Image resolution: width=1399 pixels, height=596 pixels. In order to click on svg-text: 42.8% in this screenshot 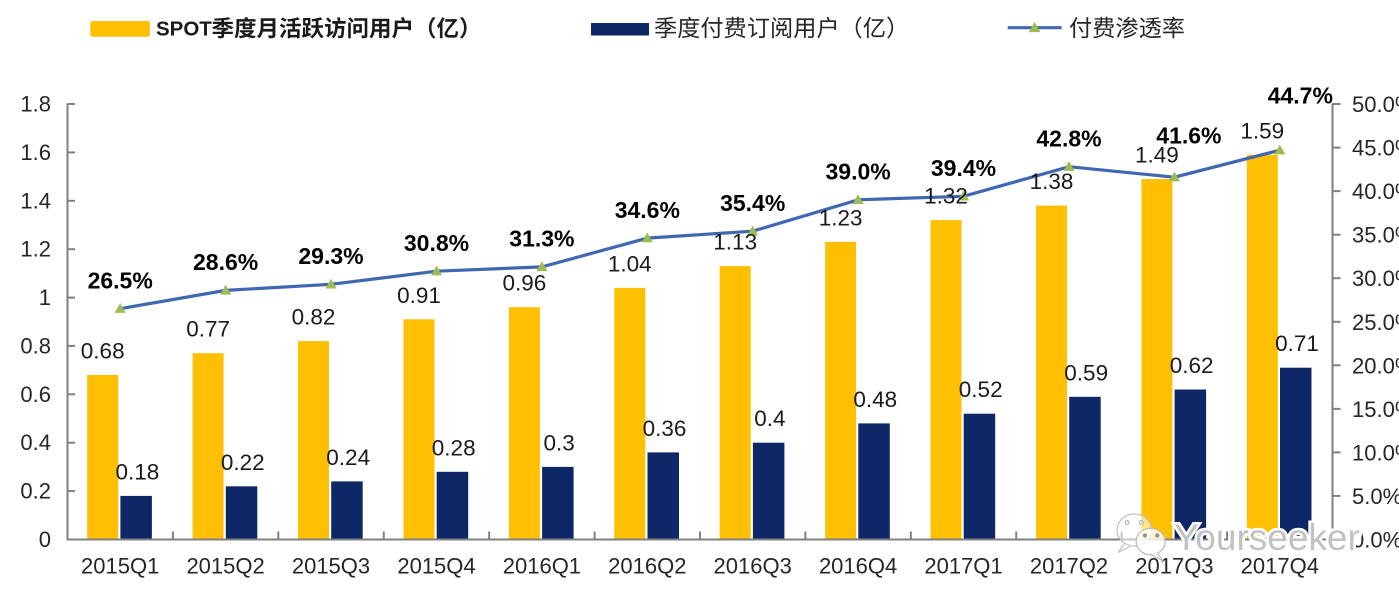, I will do `click(1068, 139)`.